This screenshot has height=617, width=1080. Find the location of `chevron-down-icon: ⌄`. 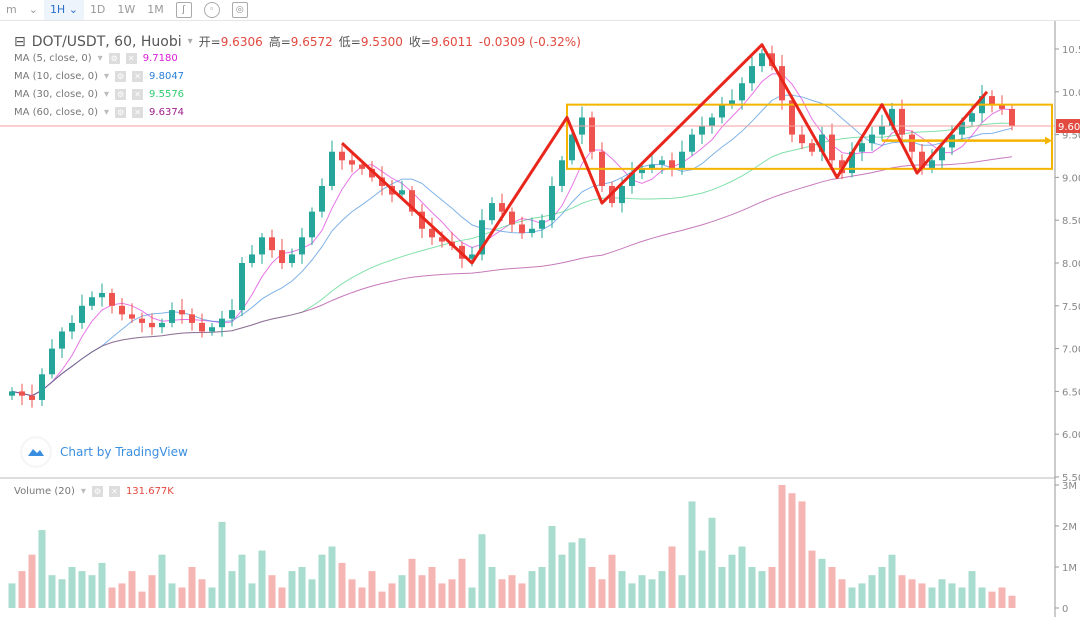

chevron-down-icon: ⌄ is located at coordinates (33, 9).